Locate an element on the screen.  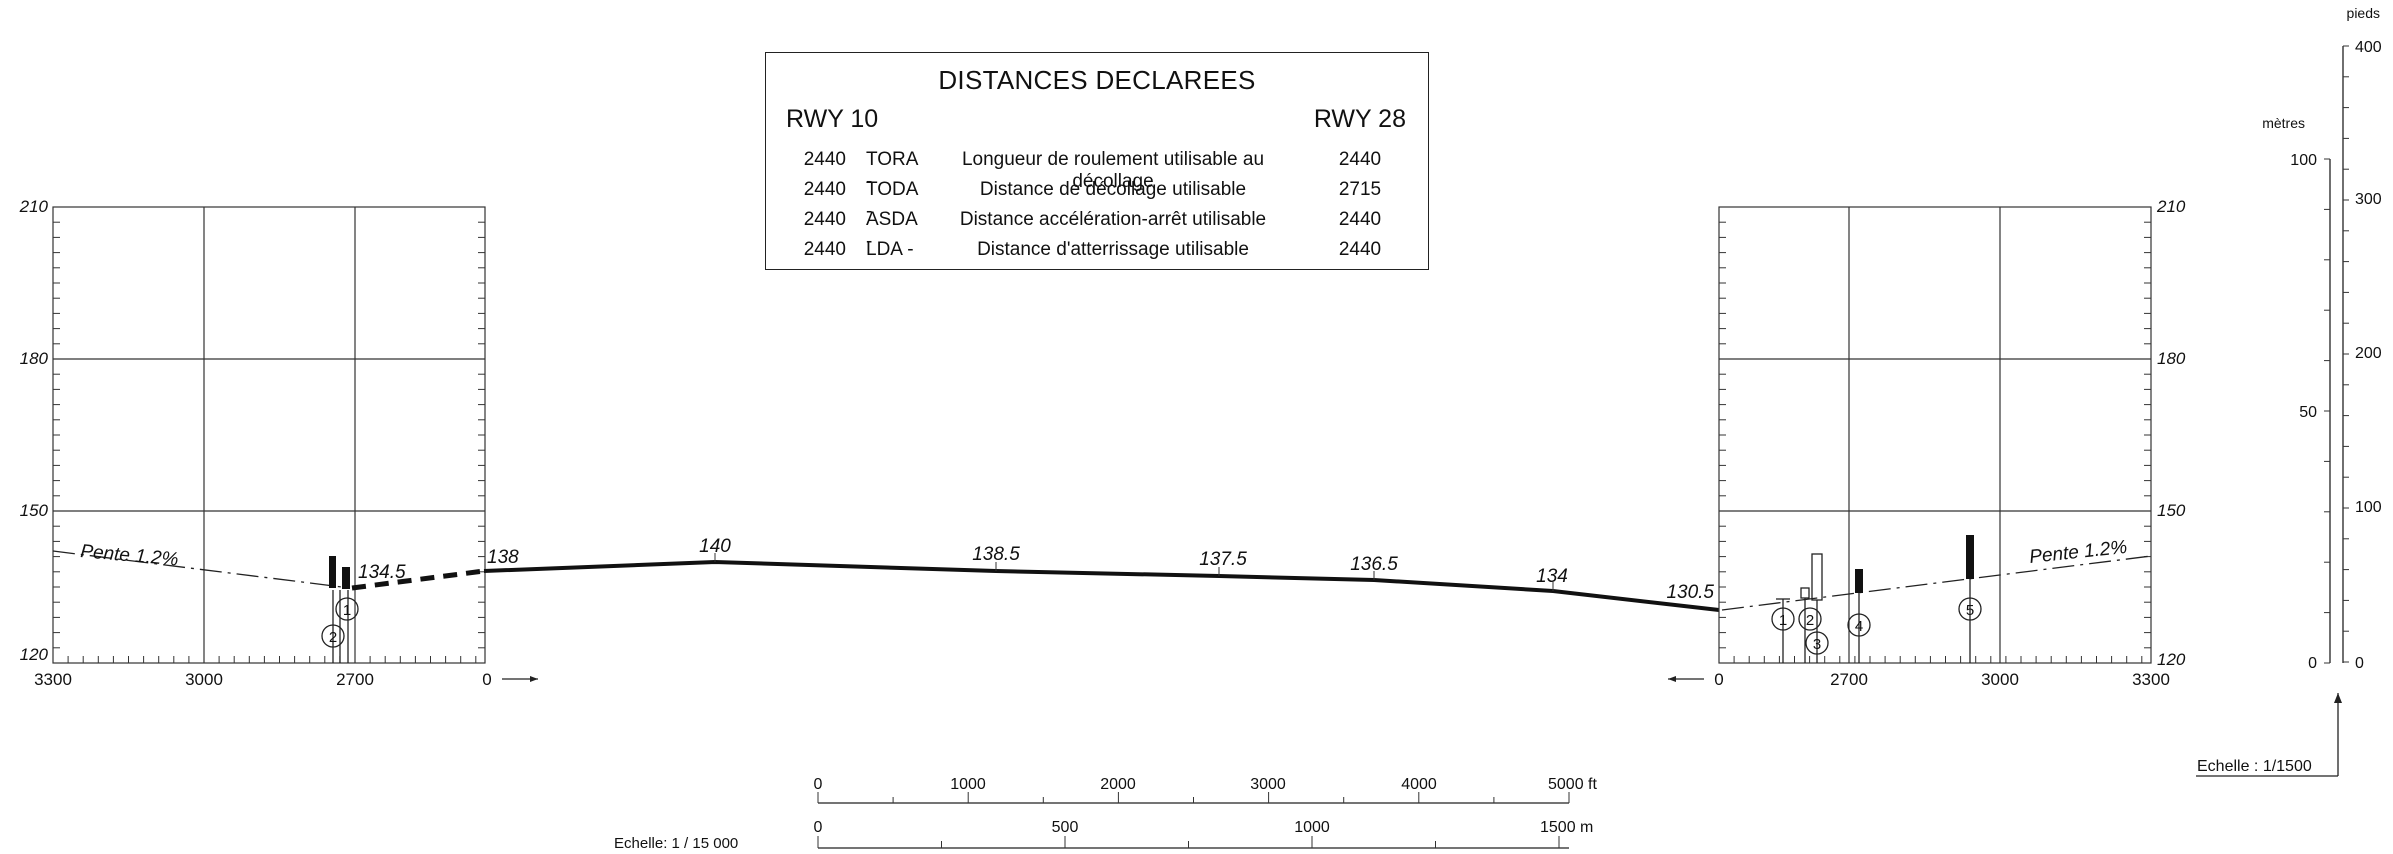
distance-code: LDA - is located at coordinates (890, 249).